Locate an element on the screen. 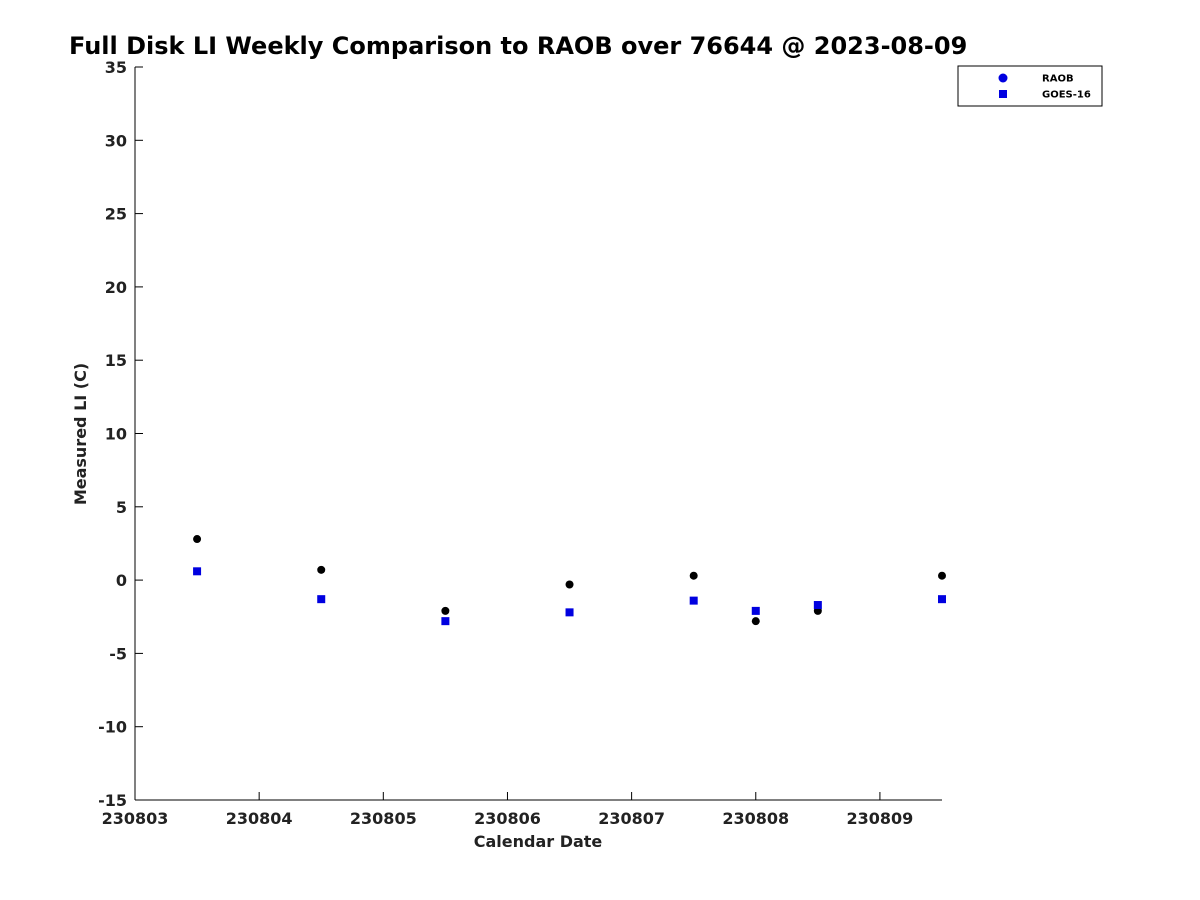  data-points is located at coordinates (569, 580).